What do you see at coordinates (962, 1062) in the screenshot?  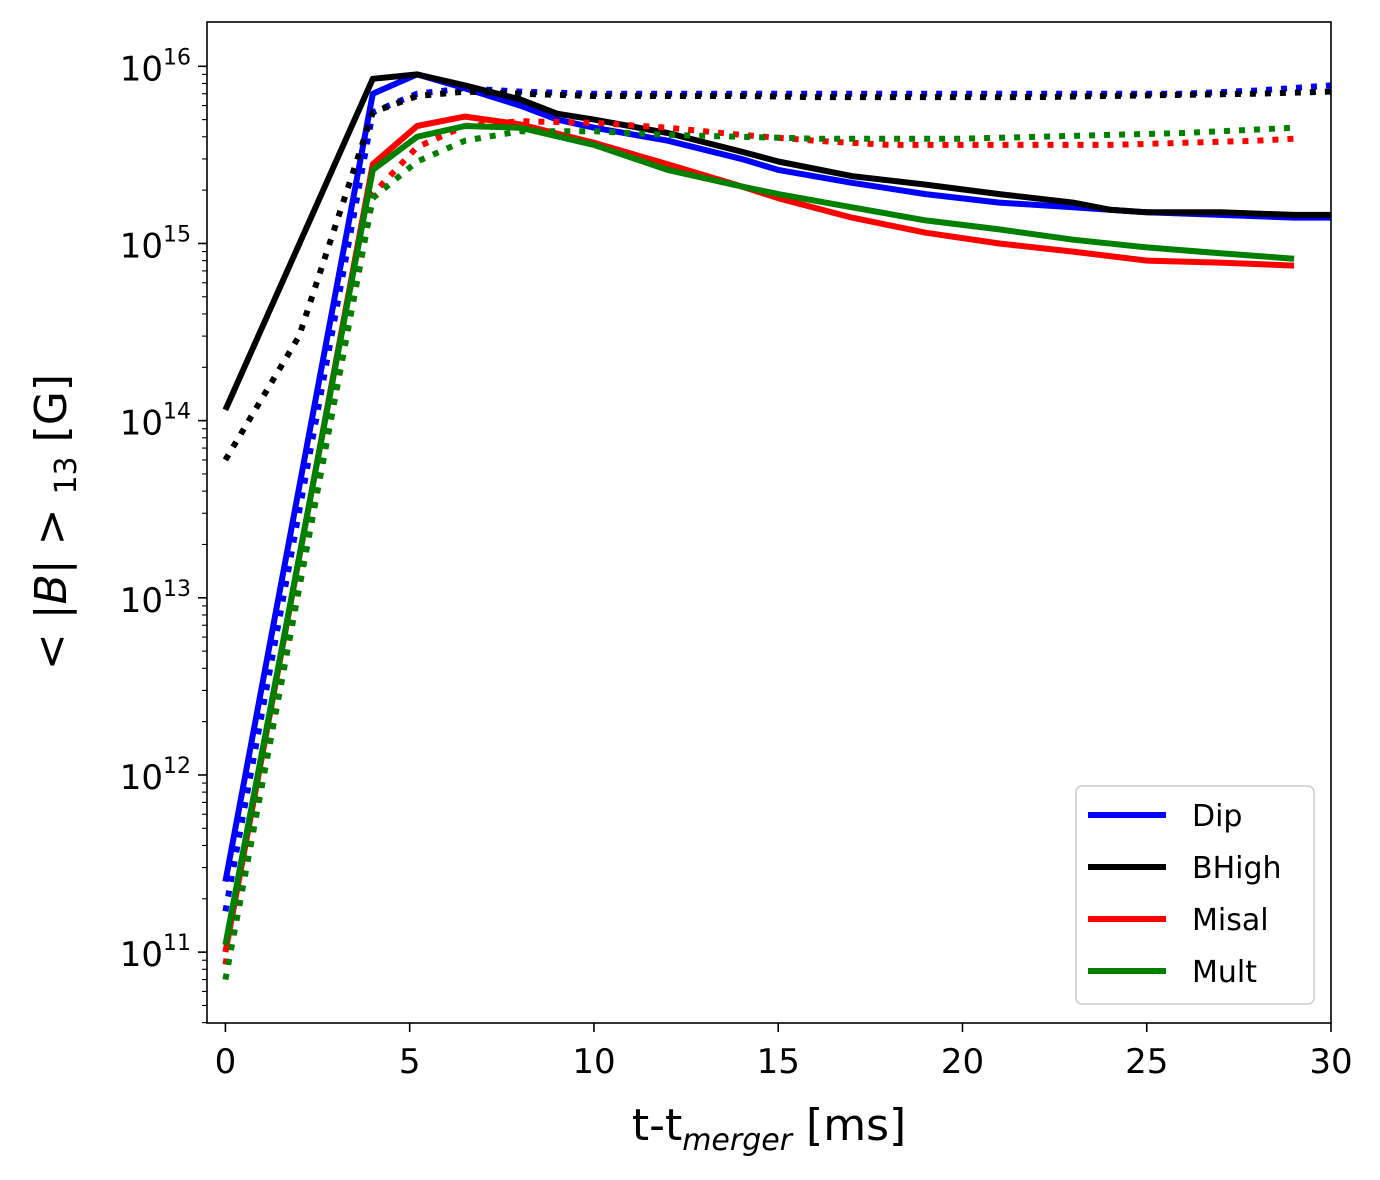 I see `x-tick-label: 20` at bounding box center [962, 1062].